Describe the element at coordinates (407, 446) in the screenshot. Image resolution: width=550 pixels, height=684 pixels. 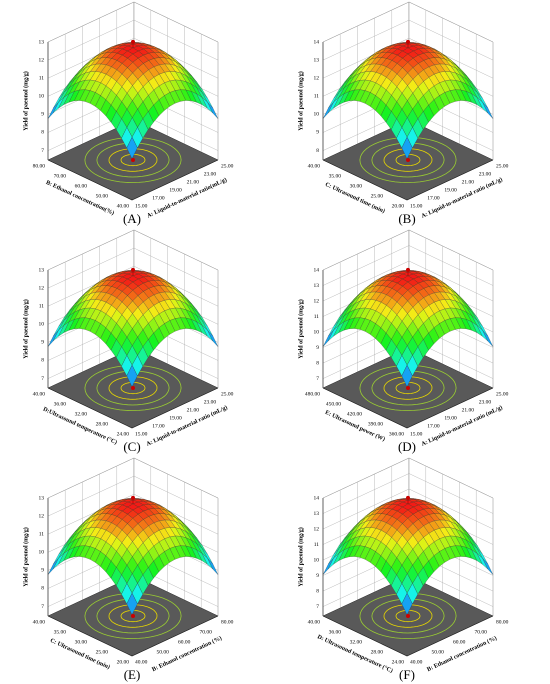
I see `panel-label: (D)` at that location.